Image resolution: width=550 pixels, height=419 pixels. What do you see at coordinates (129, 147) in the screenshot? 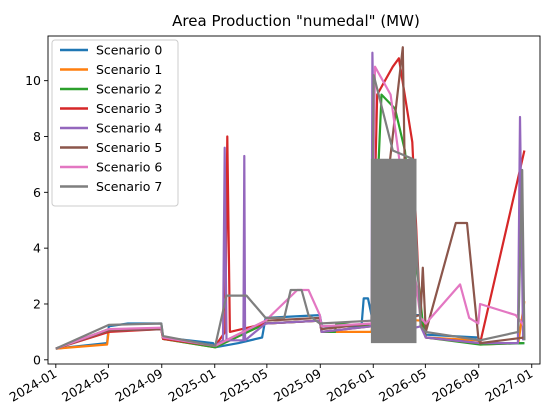
I see `legend-label-5: Scenario 5` at bounding box center [129, 147].